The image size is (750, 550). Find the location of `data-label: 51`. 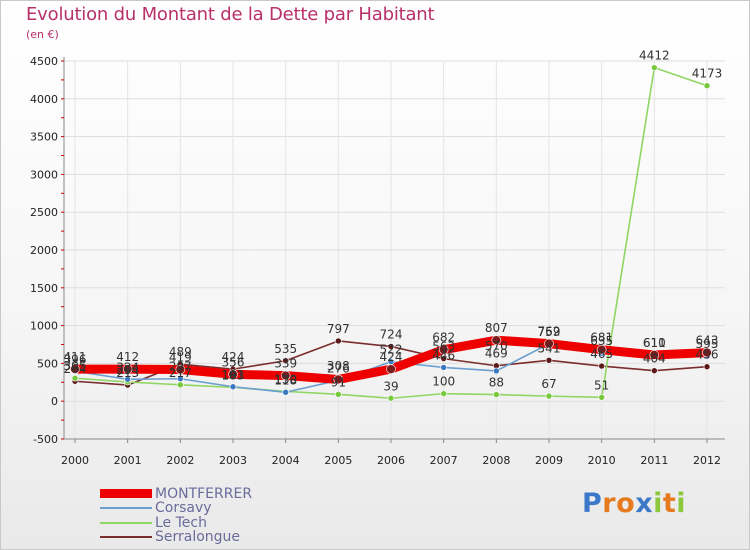

data-label: 51 is located at coordinates (601, 385).